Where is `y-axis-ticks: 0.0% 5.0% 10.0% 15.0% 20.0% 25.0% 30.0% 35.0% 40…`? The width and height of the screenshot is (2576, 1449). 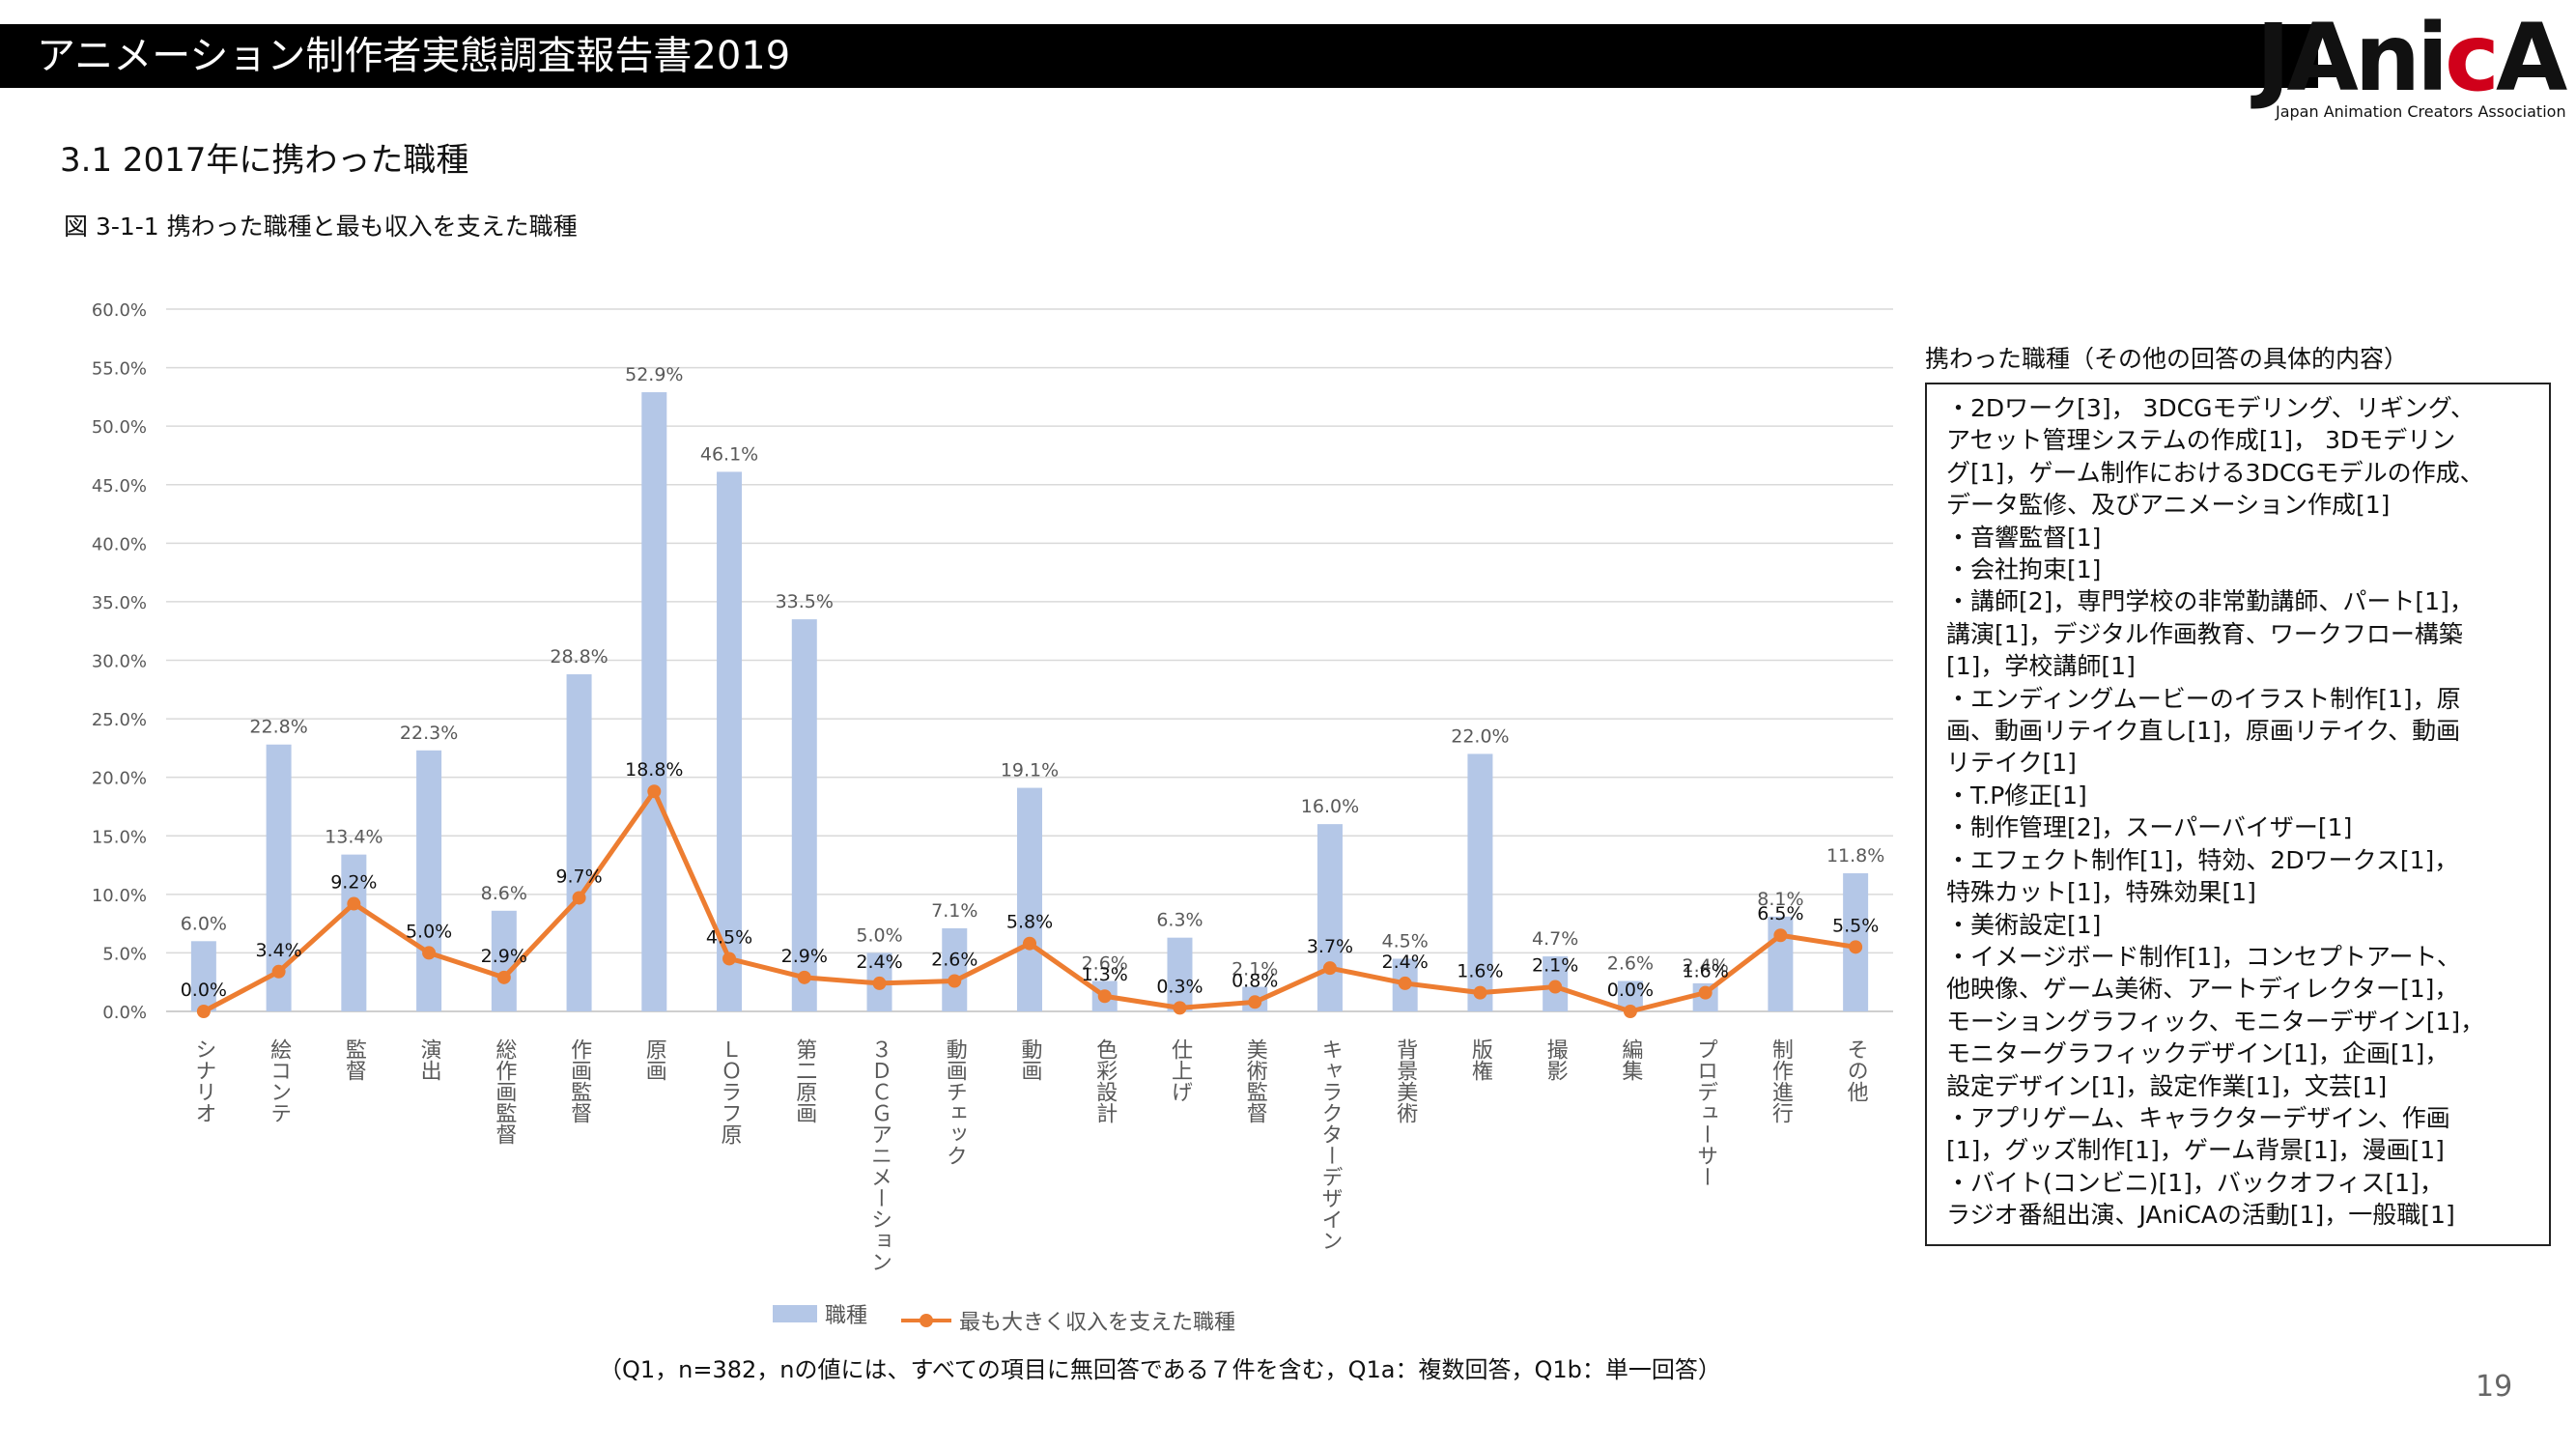 y-axis-ticks: 0.0% 5.0% 10.0% 15.0% 20.0% 25.0% 30.0% 35.0% 40… is located at coordinates (119, 661).